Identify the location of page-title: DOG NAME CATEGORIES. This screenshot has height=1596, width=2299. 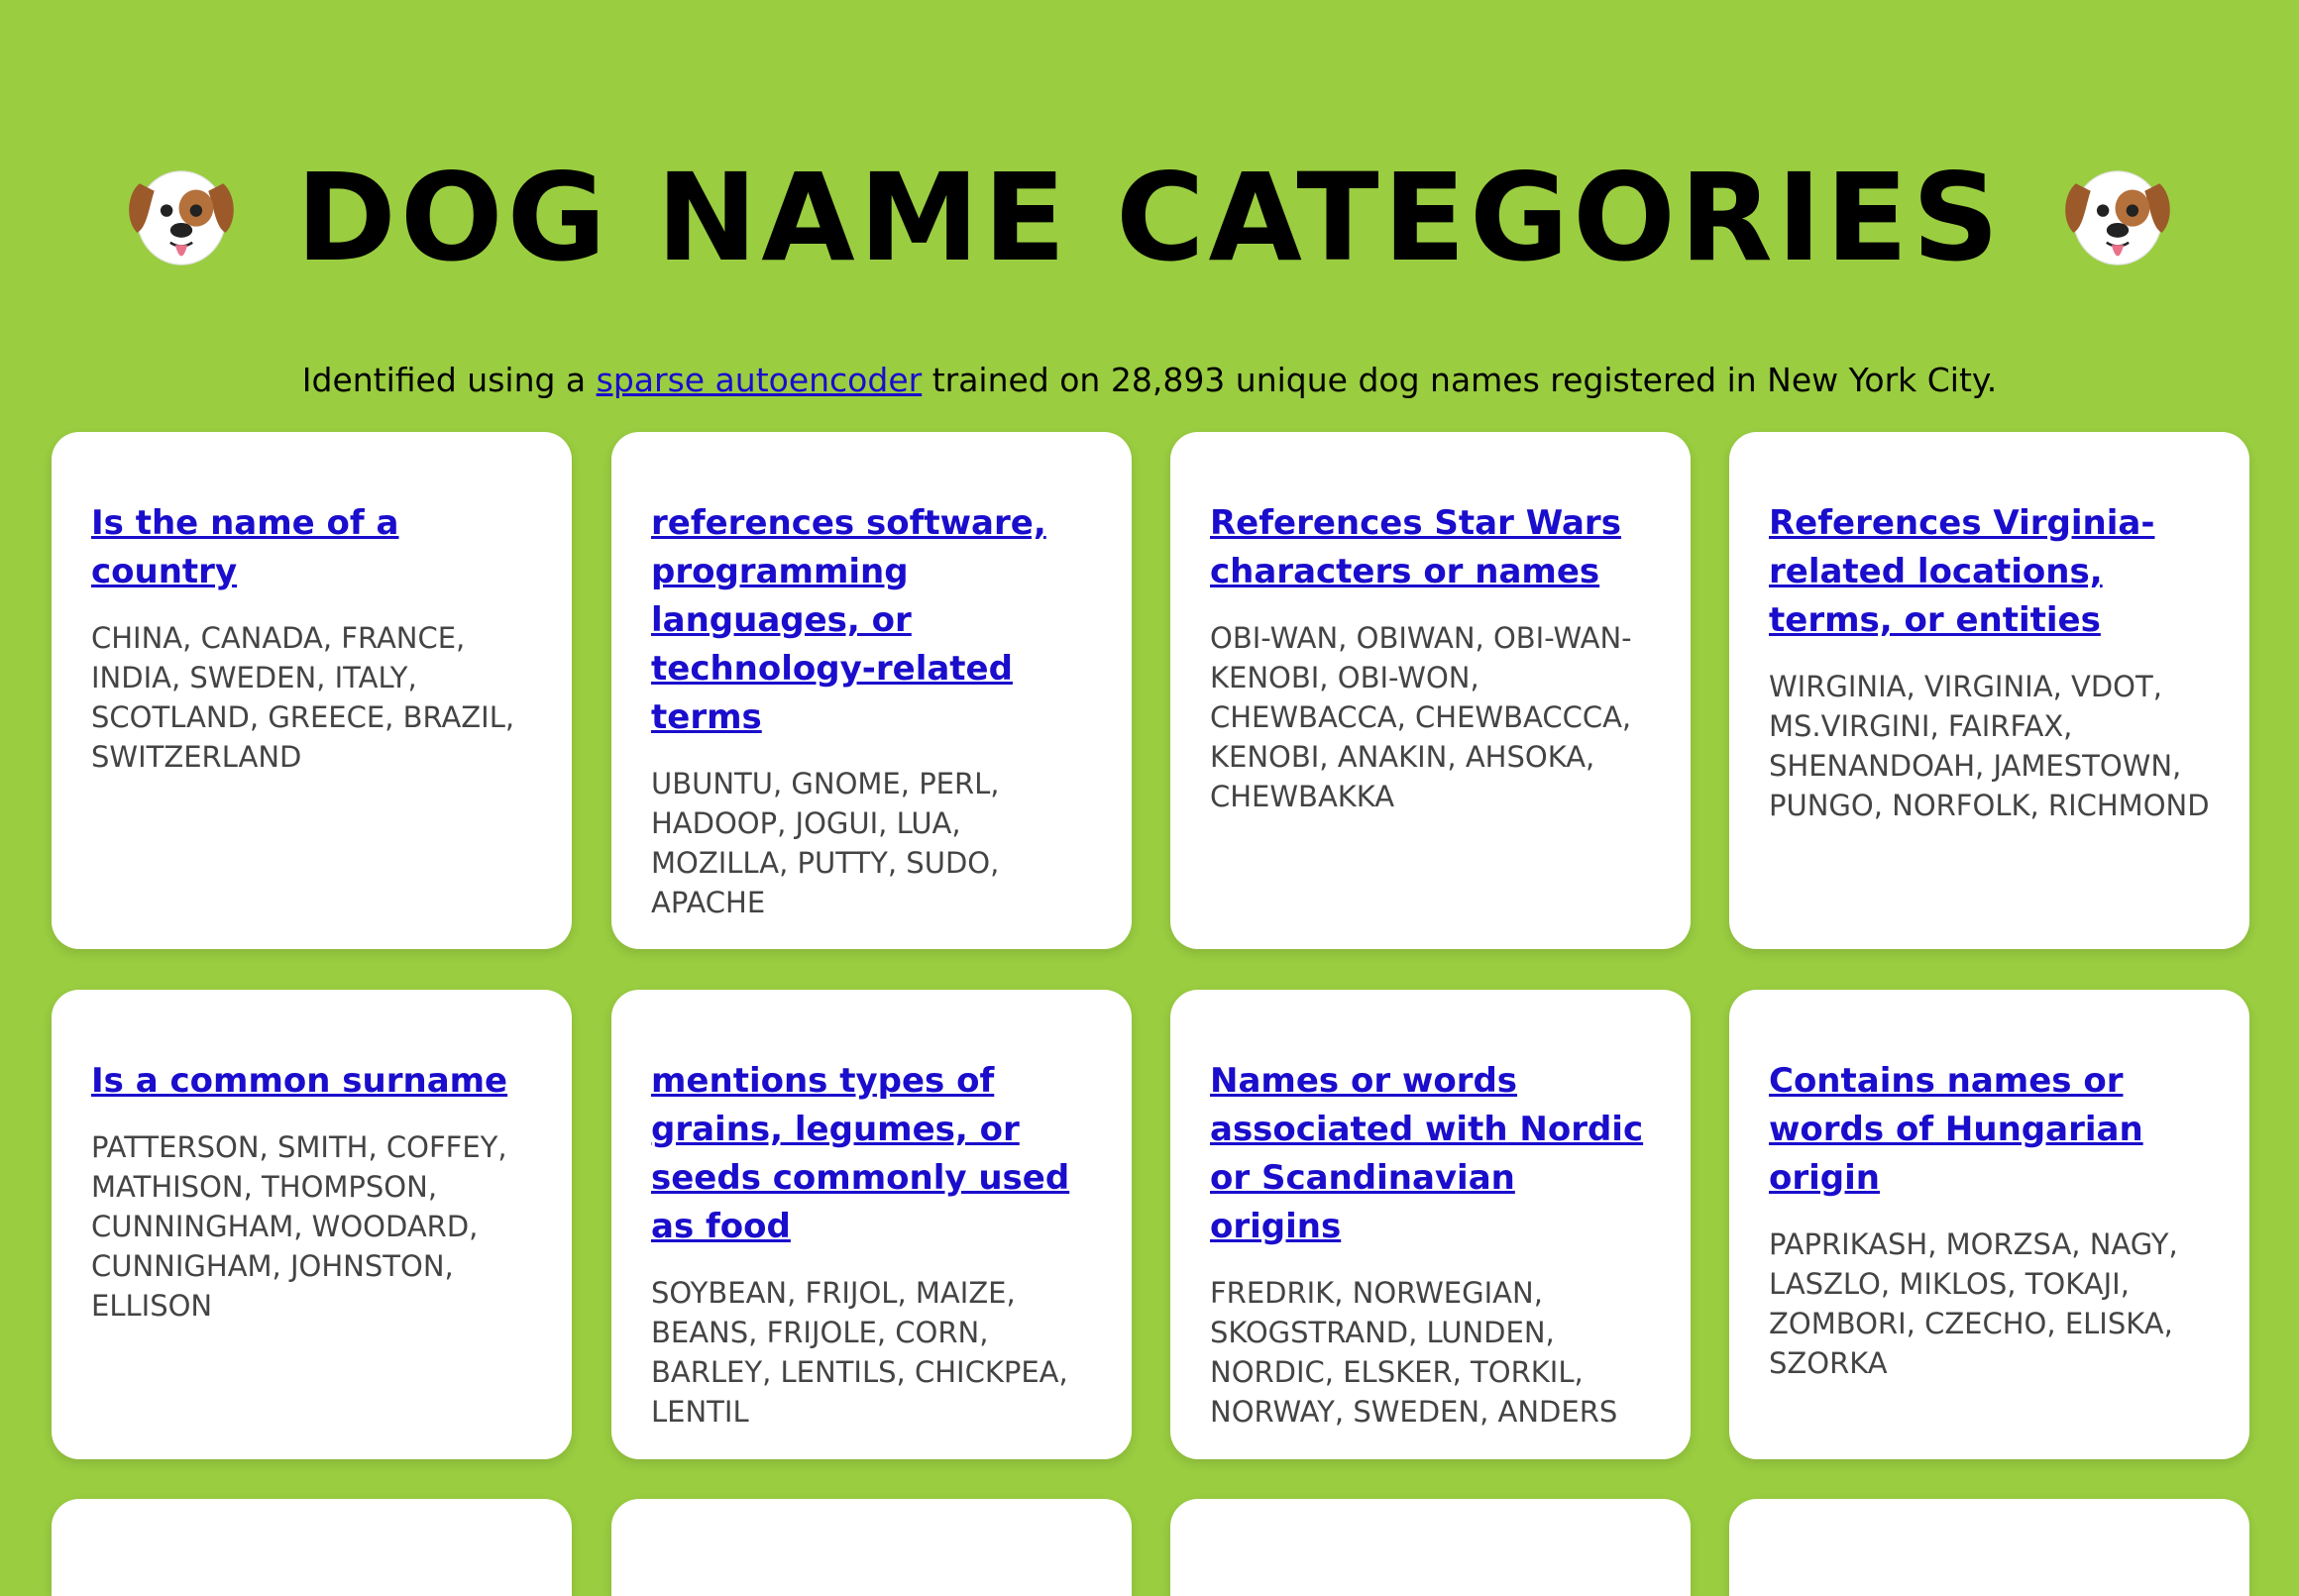
(1149, 218).